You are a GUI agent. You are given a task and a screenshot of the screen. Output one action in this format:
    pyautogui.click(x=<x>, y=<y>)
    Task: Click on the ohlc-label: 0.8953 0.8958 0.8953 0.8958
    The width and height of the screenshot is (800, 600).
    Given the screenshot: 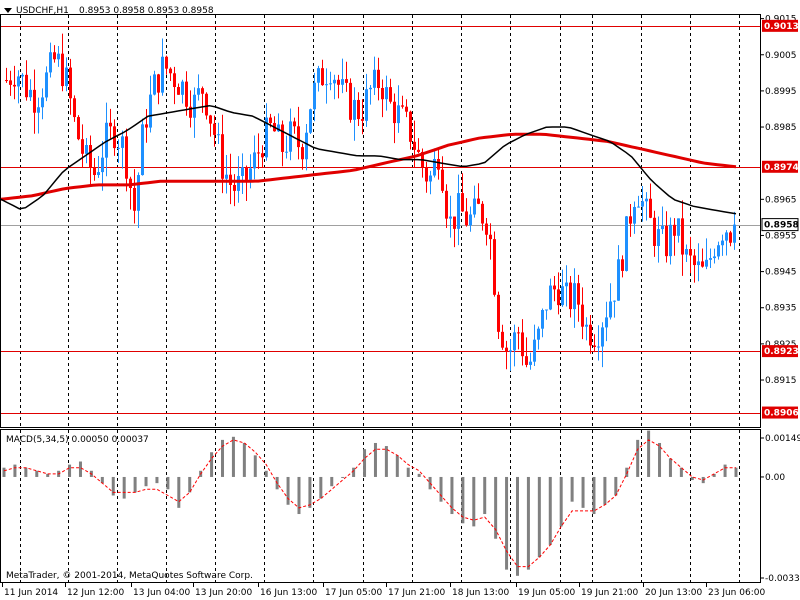 What is the action you would take?
    pyautogui.click(x=146, y=11)
    